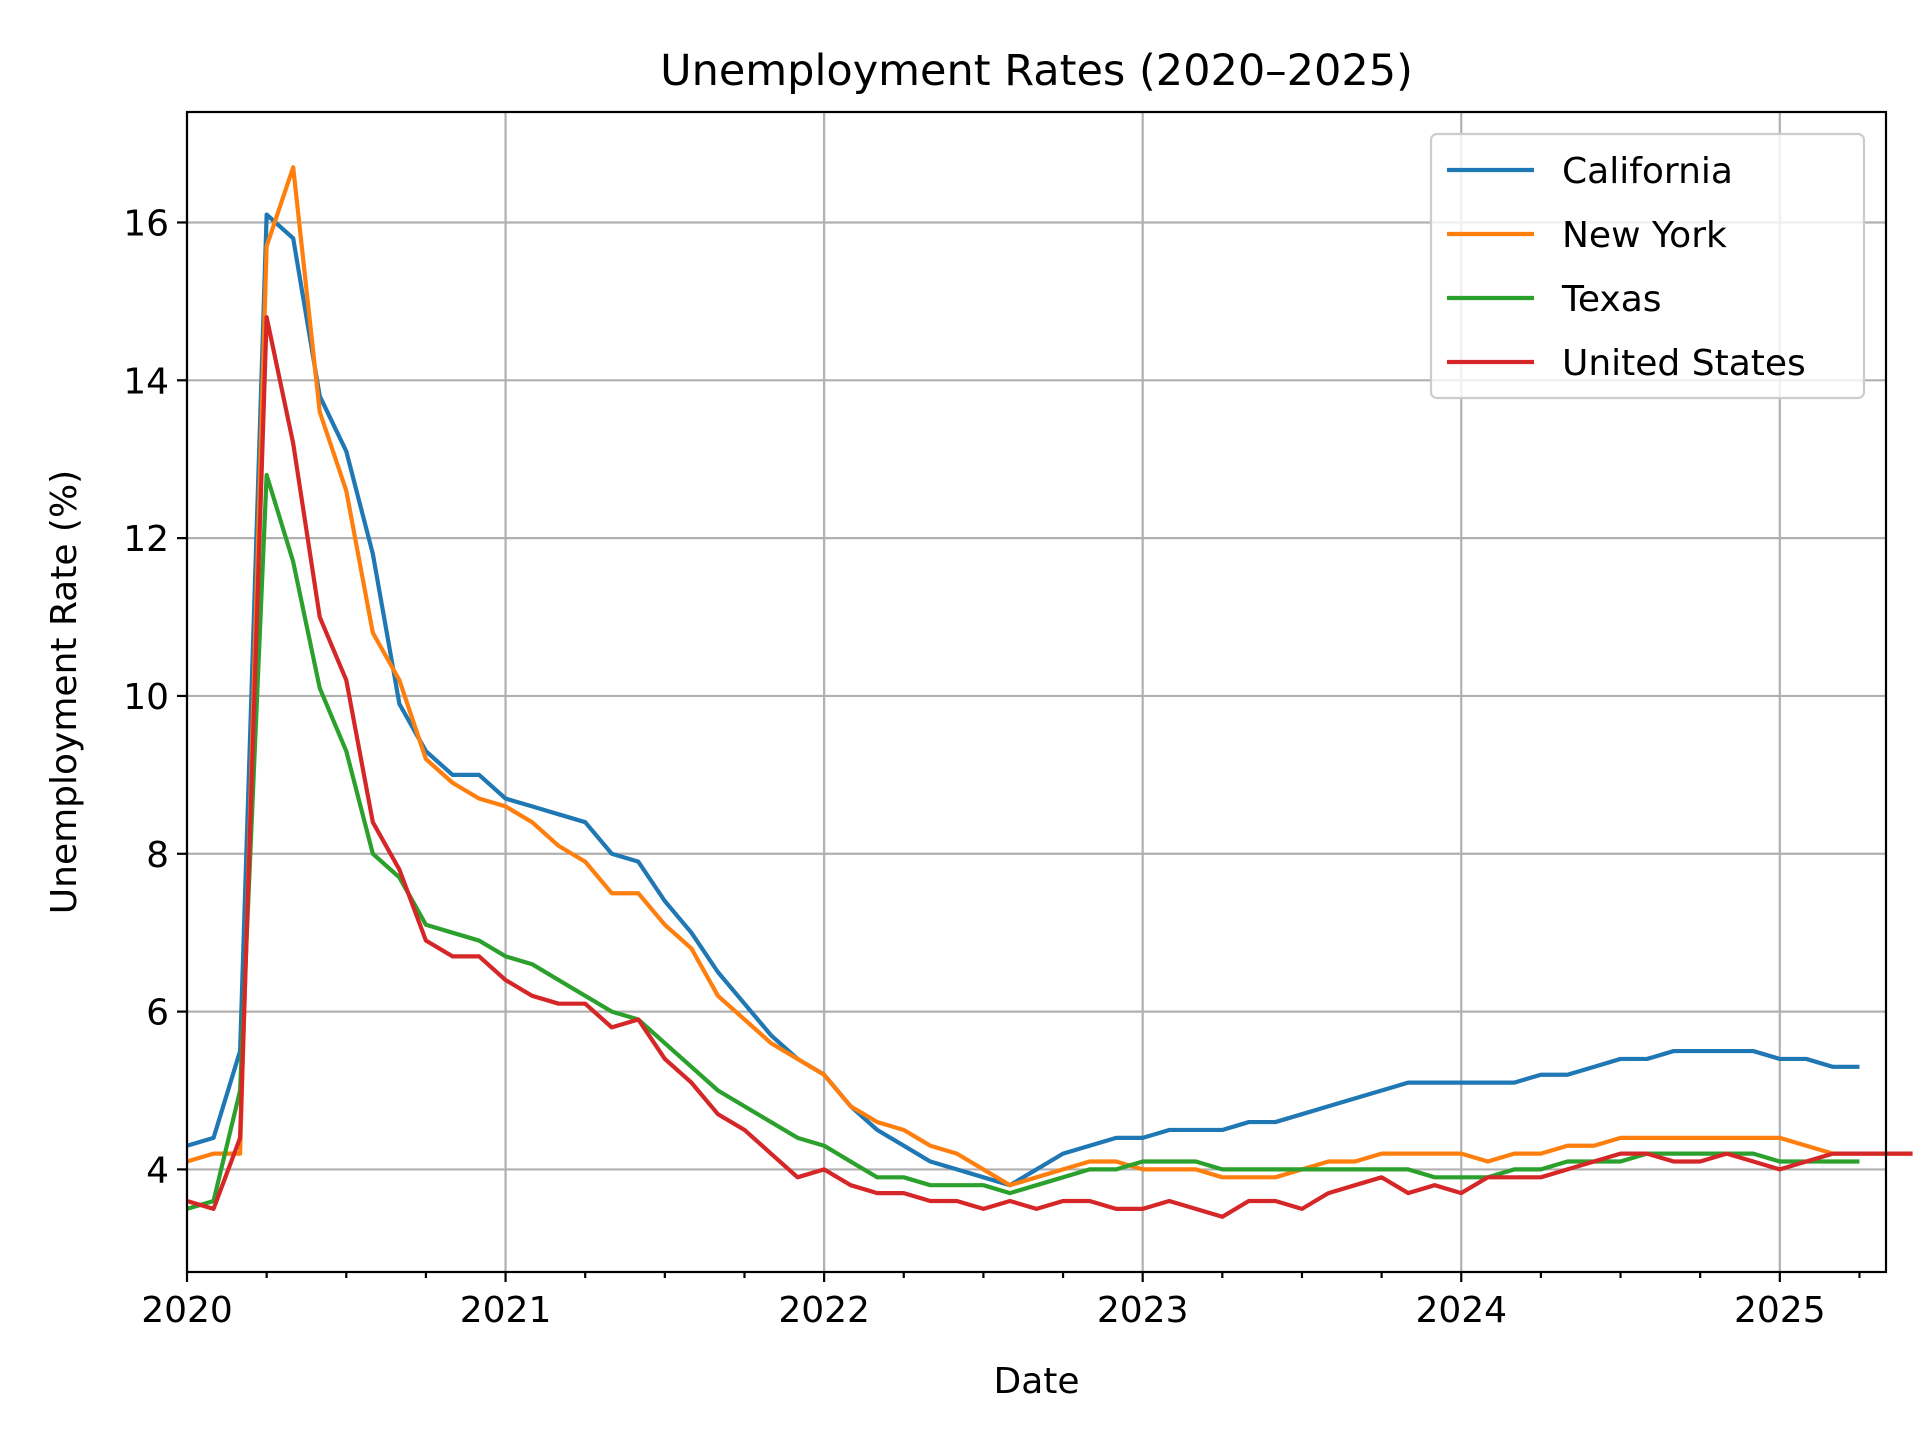  I want to click on y-tick-label: 12, so click(146, 539).